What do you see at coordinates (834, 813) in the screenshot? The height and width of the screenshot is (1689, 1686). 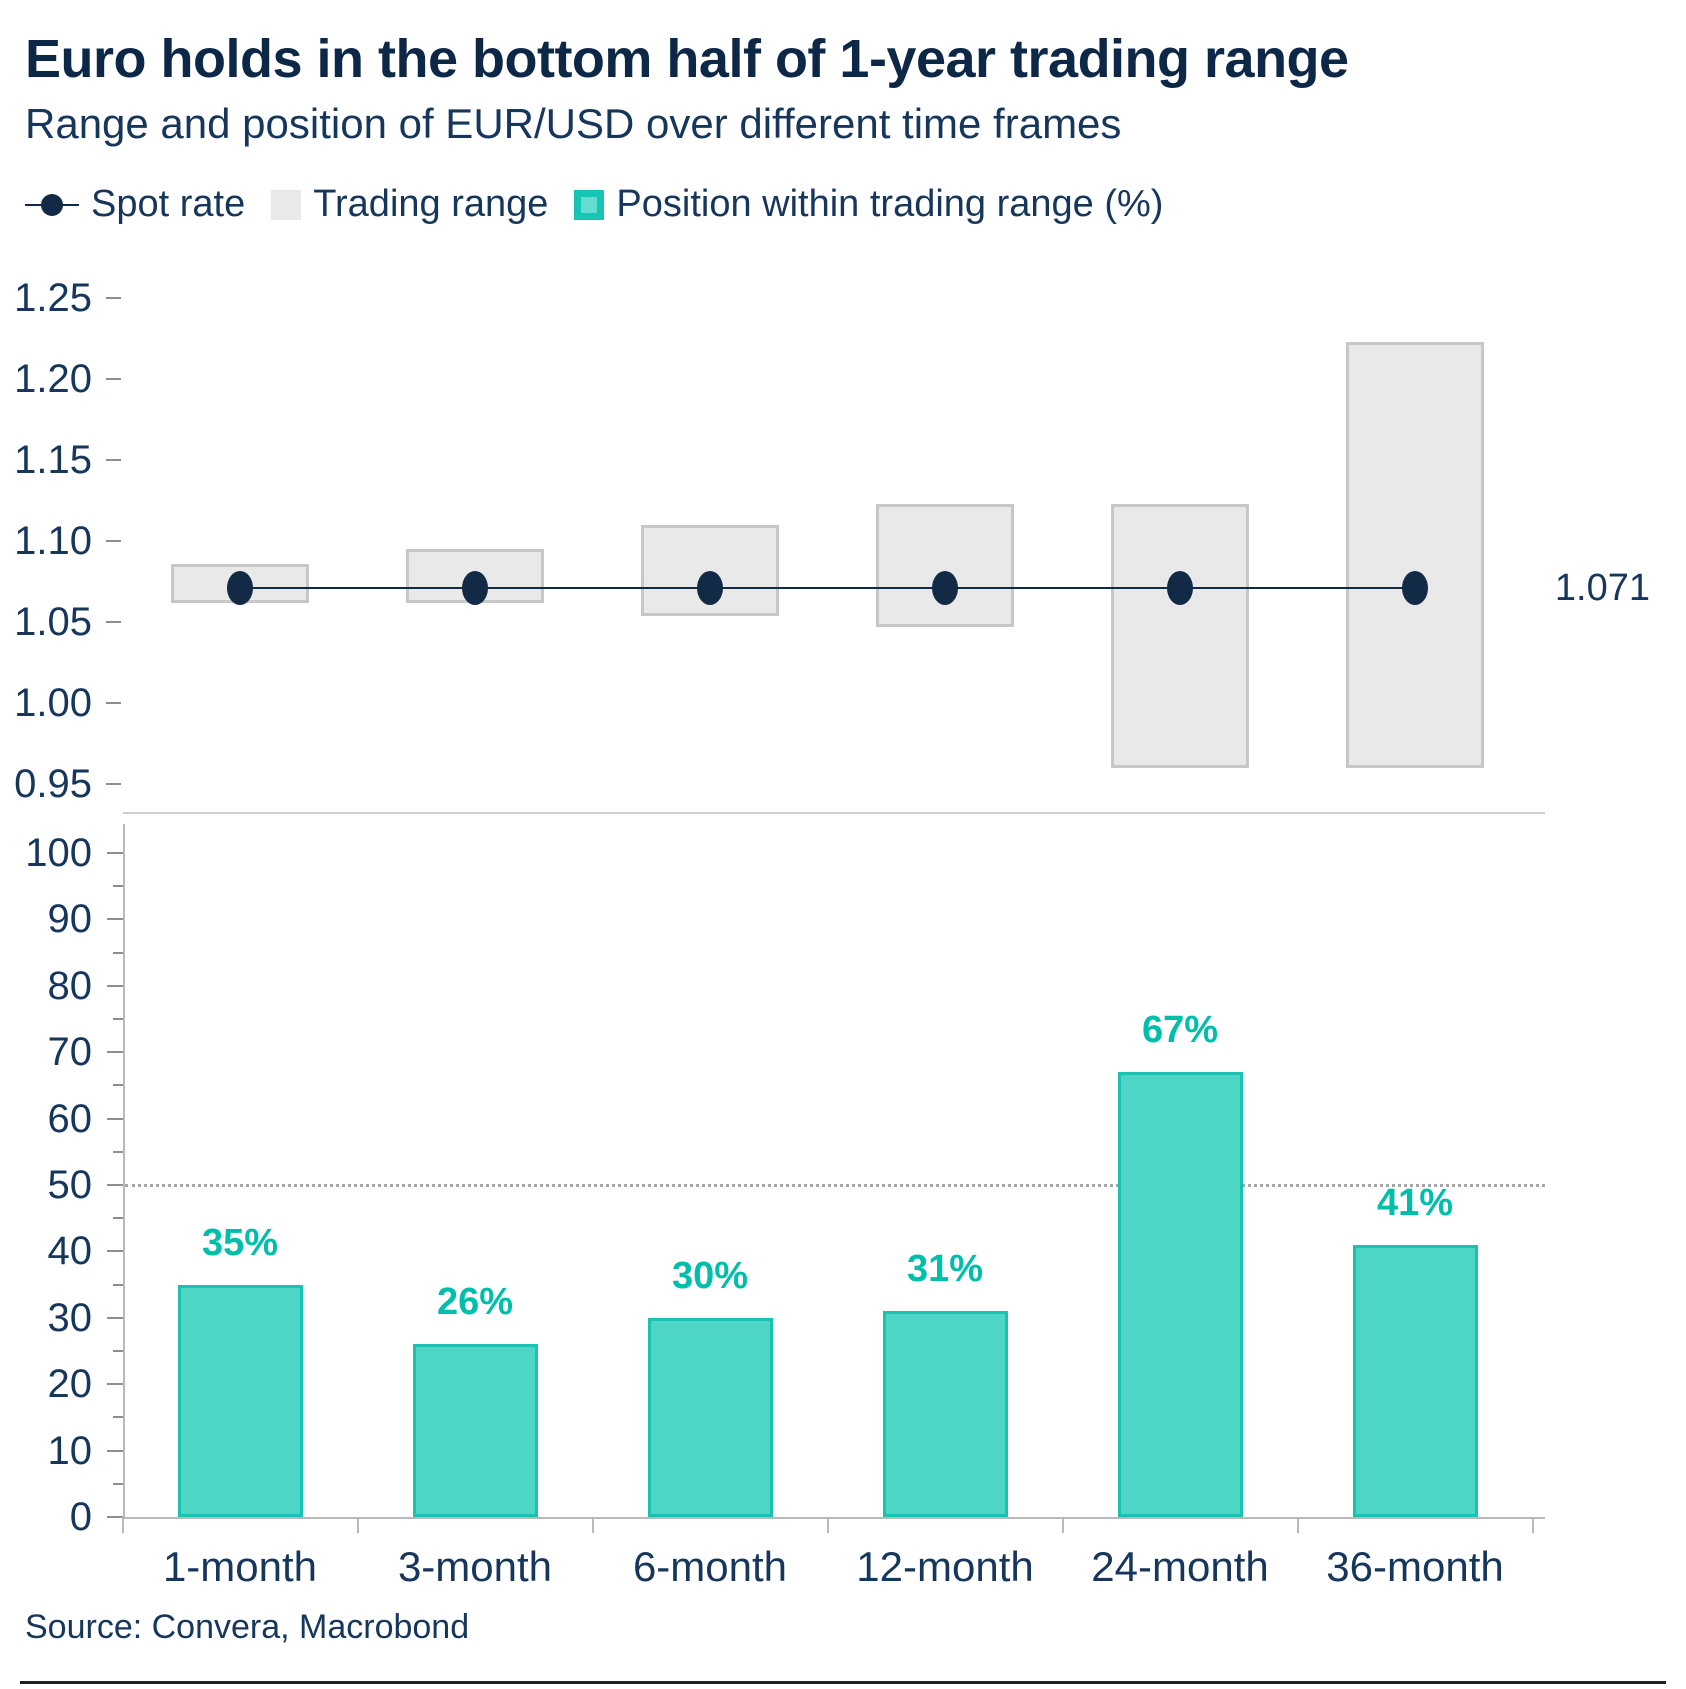 I see `panel-separator` at bounding box center [834, 813].